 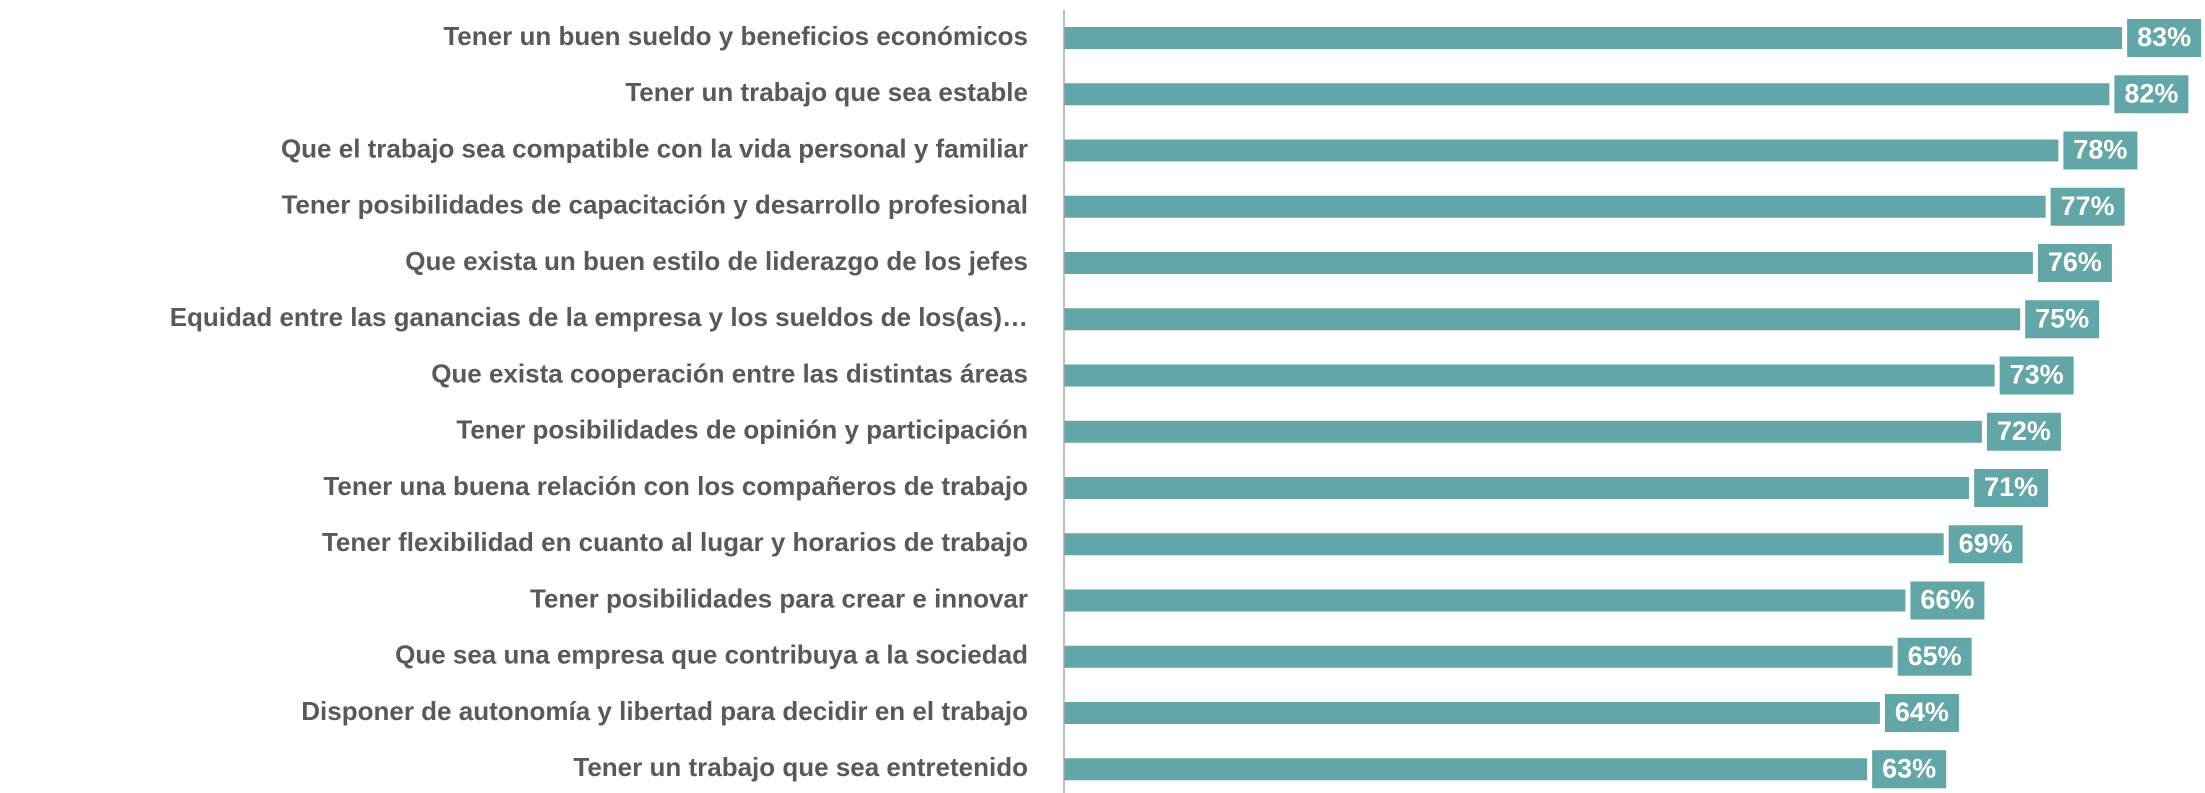 What do you see at coordinates (800, 767) in the screenshot?
I see `category-label: Tener un trabajo que sea entretenido` at bounding box center [800, 767].